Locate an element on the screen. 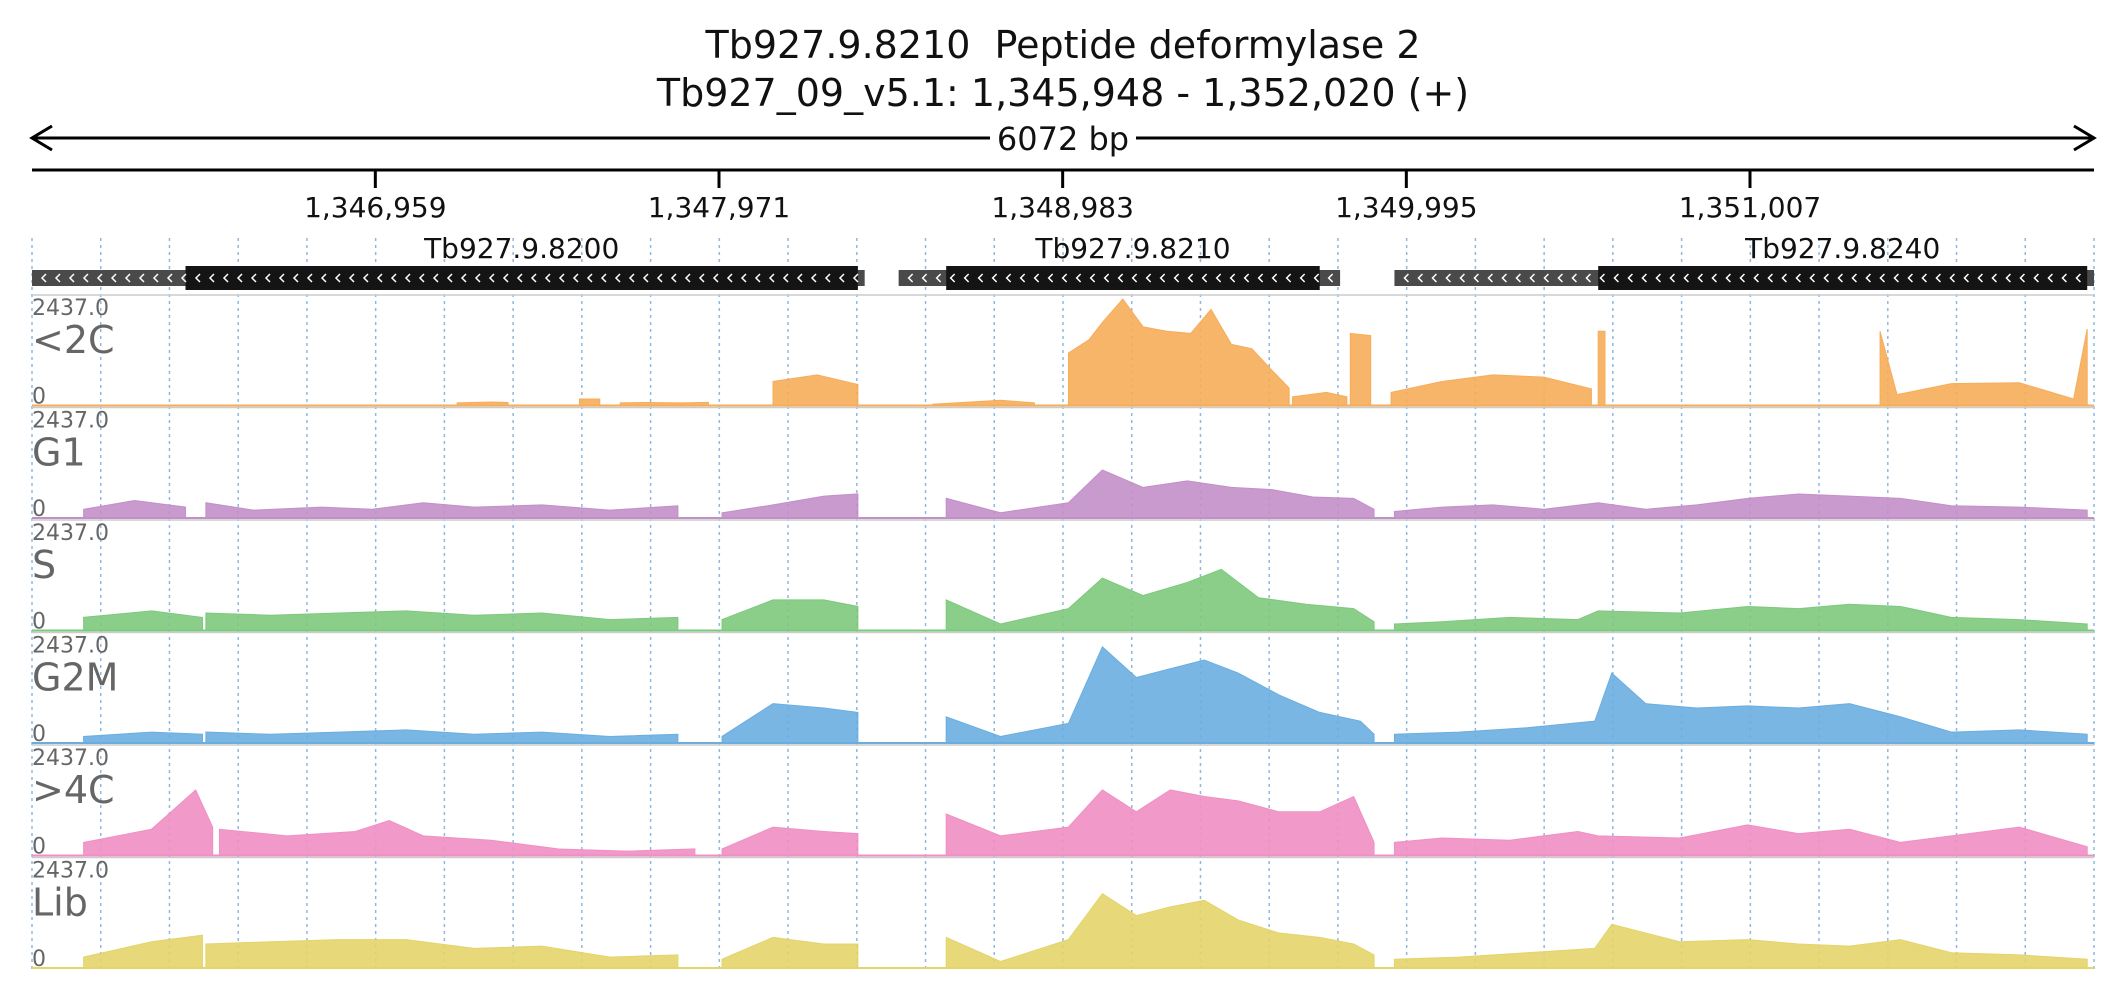  gene-label: Tb927.9.8210 is located at coordinates (1132, 248).